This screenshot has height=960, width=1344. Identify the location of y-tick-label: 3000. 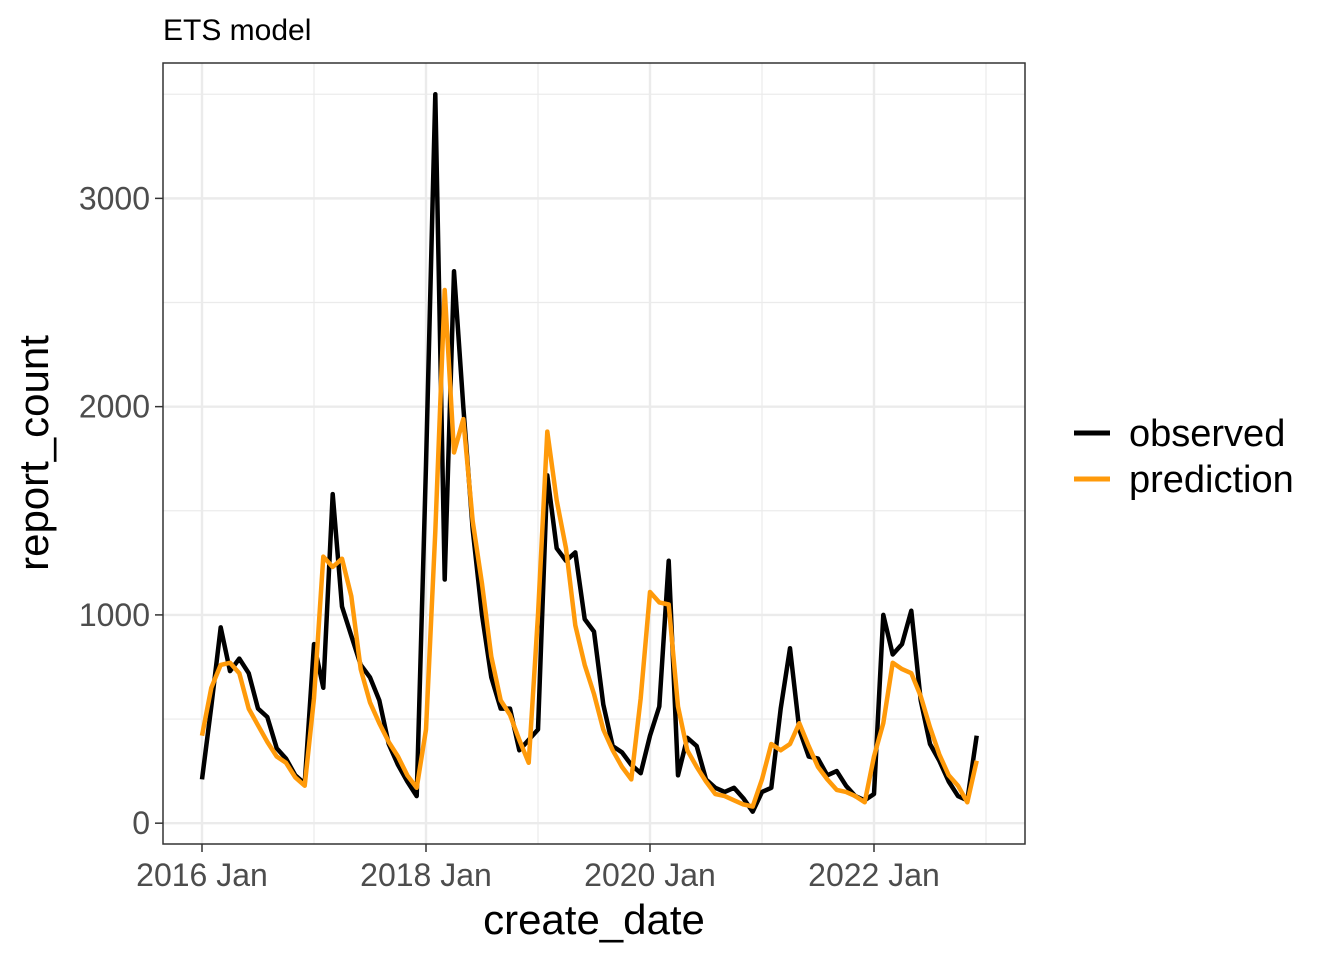
(114, 198).